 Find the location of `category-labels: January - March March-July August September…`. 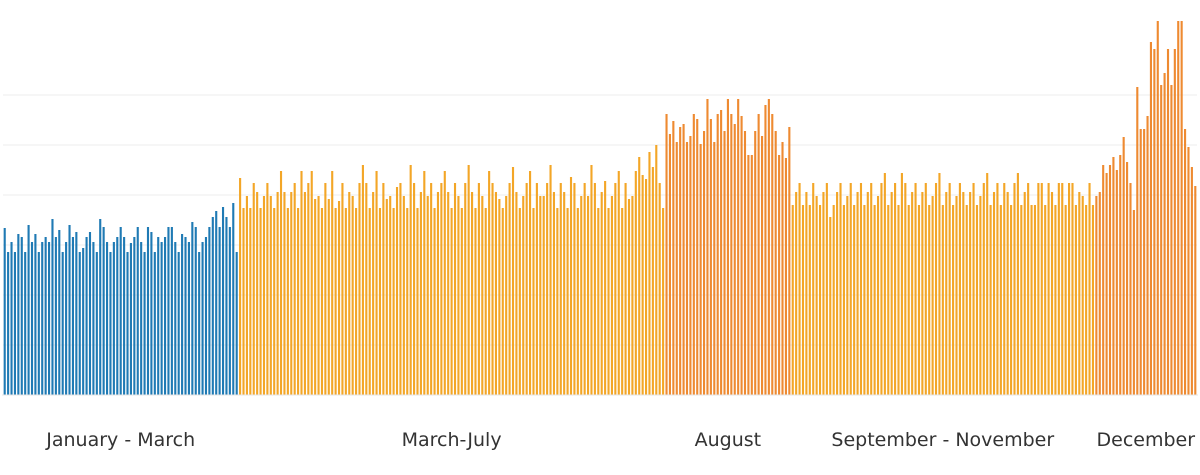

category-labels: January - March March-July August September… is located at coordinates (620, 440).